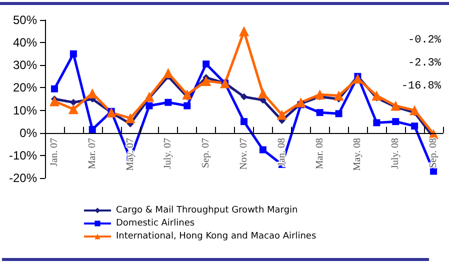 This screenshot has width=449, height=271. Describe the element at coordinates (206, 153) in the screenshot. I see `x-tick-label: Sep. 07` at that location.